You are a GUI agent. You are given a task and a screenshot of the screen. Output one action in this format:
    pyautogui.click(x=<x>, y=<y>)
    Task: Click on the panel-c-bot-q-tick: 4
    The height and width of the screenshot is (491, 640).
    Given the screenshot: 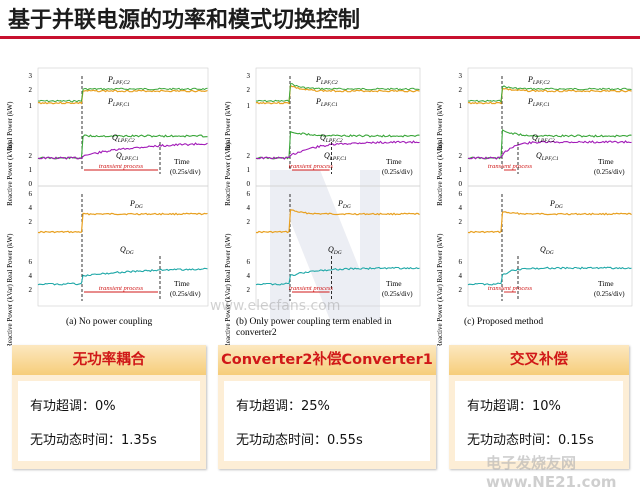 What is the action you would take?
    pyautogui.click(x=461, y=276)
    